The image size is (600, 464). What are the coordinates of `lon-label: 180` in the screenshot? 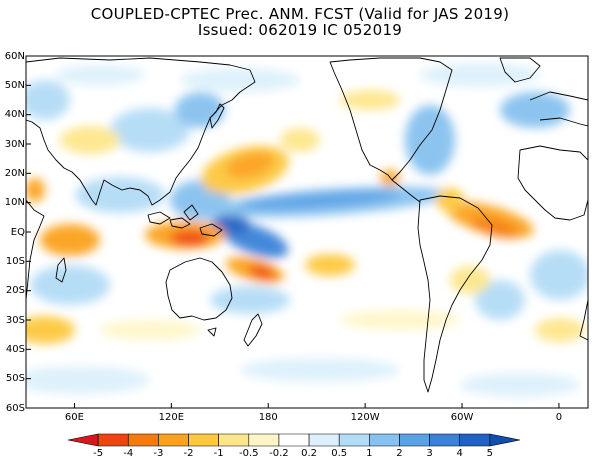 It's located at (268, 417).